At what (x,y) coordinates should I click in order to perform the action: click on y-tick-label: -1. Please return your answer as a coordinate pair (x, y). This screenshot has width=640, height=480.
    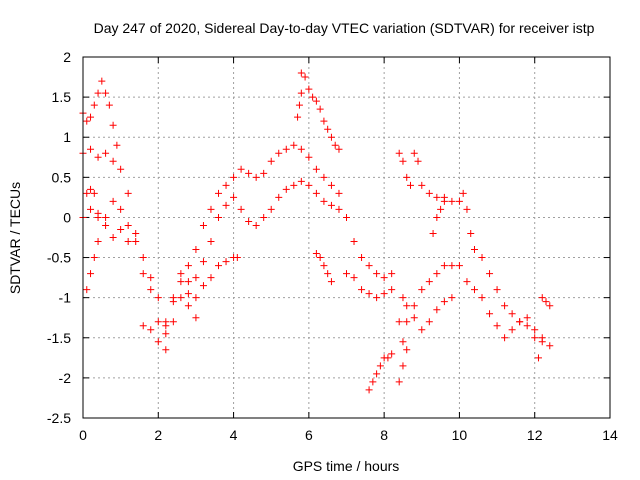
    Looking at the image, I should click on (65, 298).